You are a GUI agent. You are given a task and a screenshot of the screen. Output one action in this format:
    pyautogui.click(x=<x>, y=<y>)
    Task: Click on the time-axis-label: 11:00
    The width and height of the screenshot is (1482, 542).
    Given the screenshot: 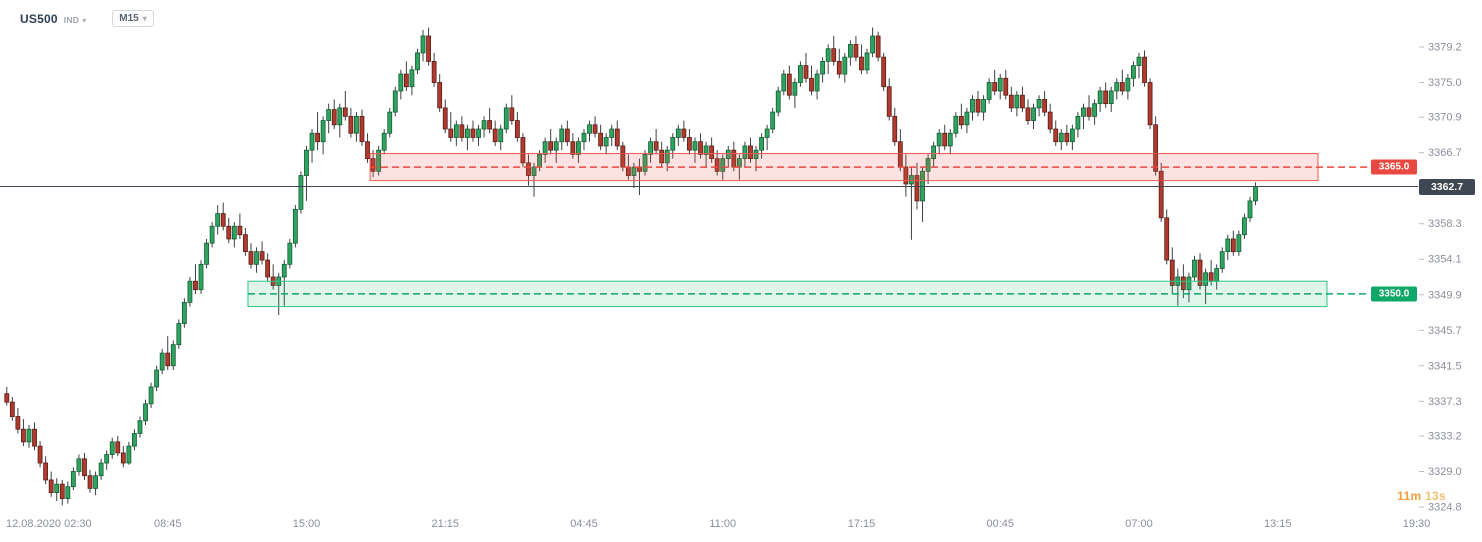 What is the action you would take?
    pyautogui.click(x=722, y=524)
    